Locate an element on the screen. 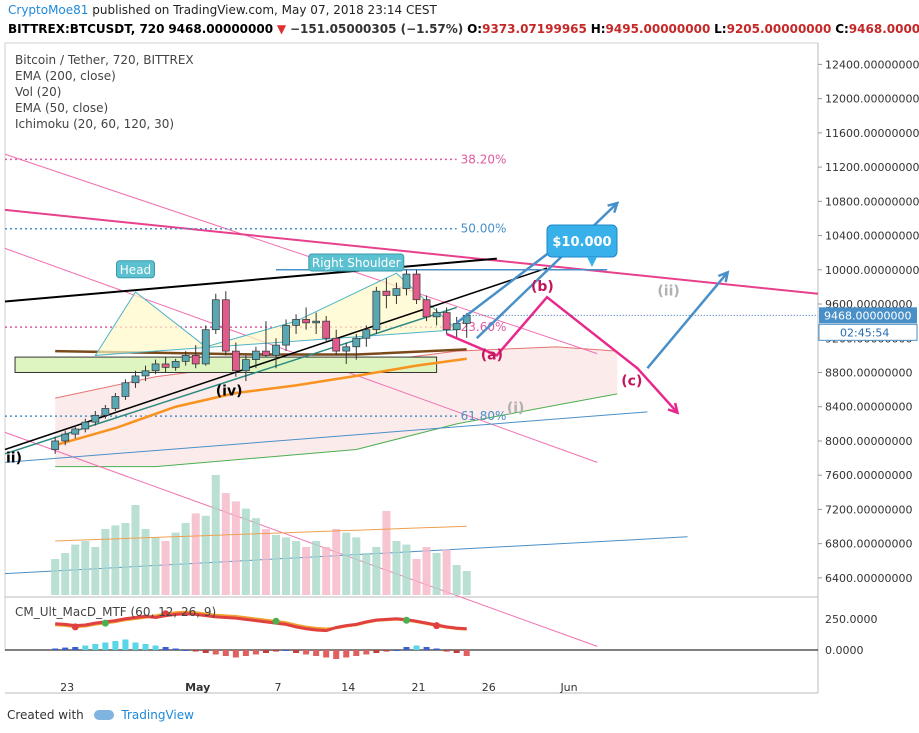  tradingview-link: TradingView is located at coordinates (157, 715).